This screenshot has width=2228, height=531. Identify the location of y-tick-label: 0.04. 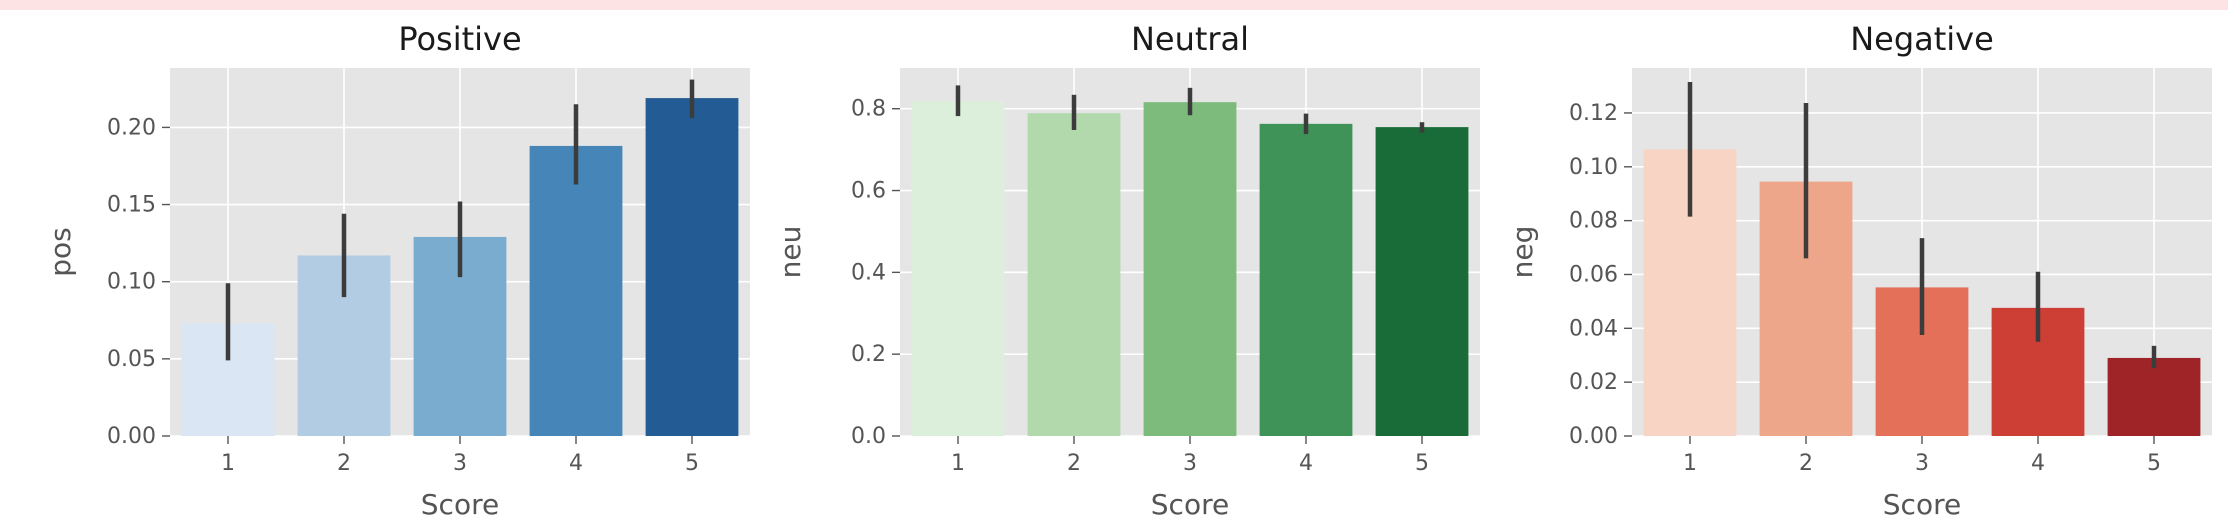
(1593, 328).